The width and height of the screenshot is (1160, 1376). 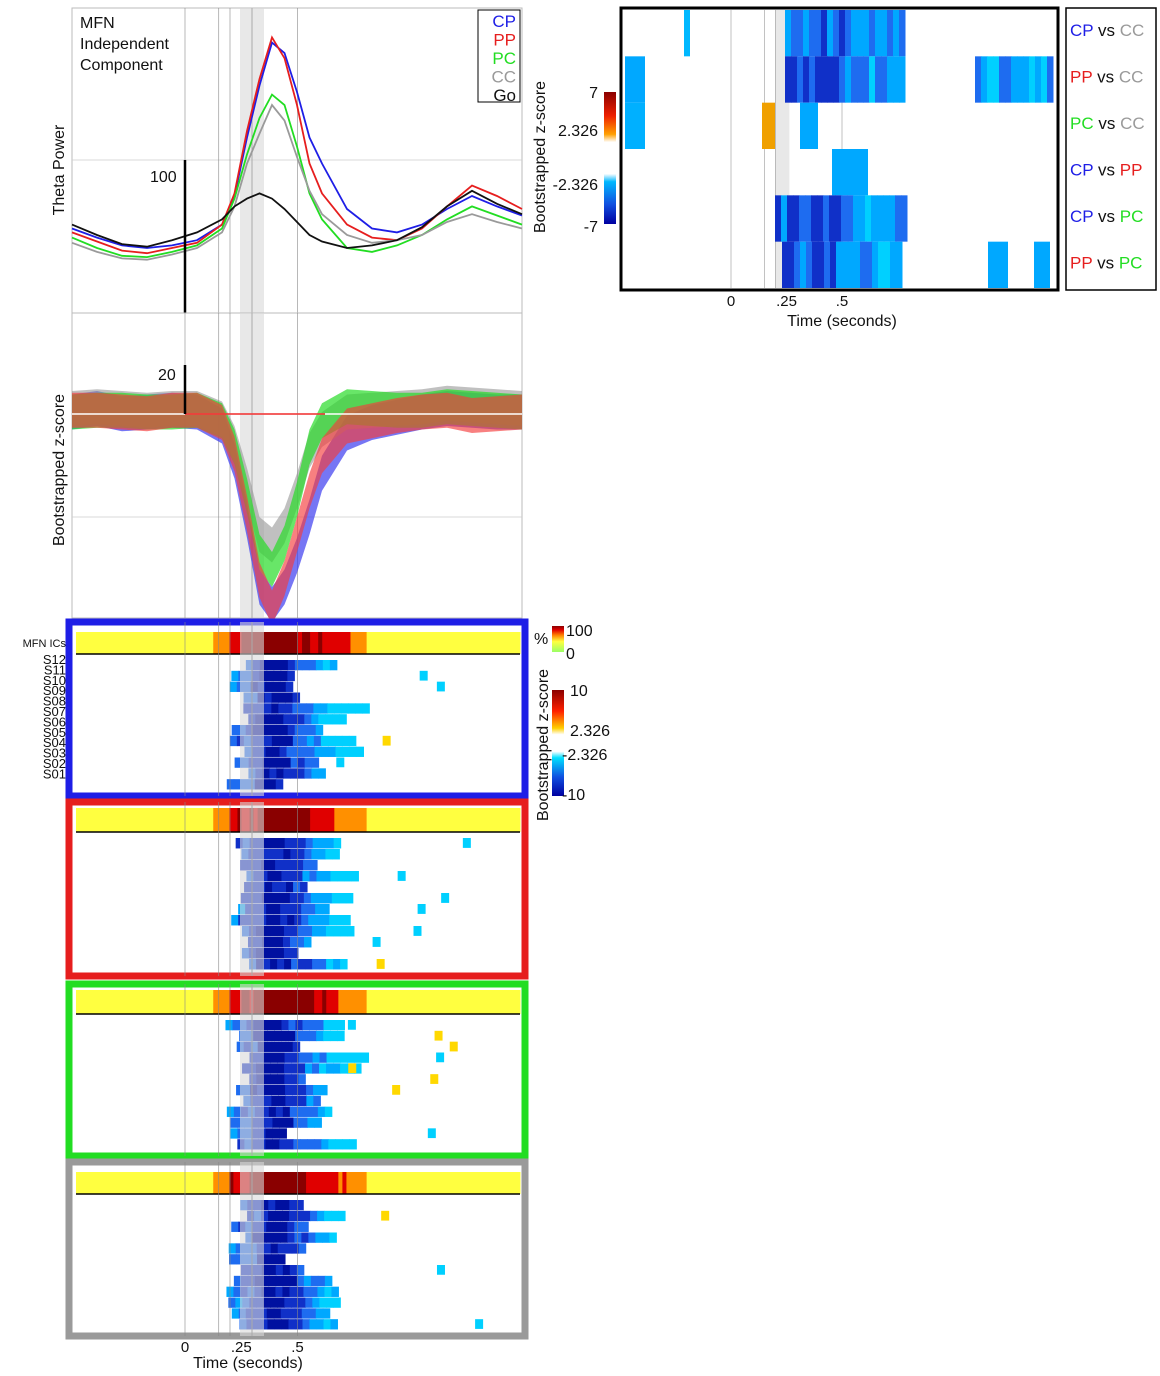 What do you see at coordinates (297, 1347) in the screenshot?
I see `time-tick: .5` at bounding box center [297, 1347].